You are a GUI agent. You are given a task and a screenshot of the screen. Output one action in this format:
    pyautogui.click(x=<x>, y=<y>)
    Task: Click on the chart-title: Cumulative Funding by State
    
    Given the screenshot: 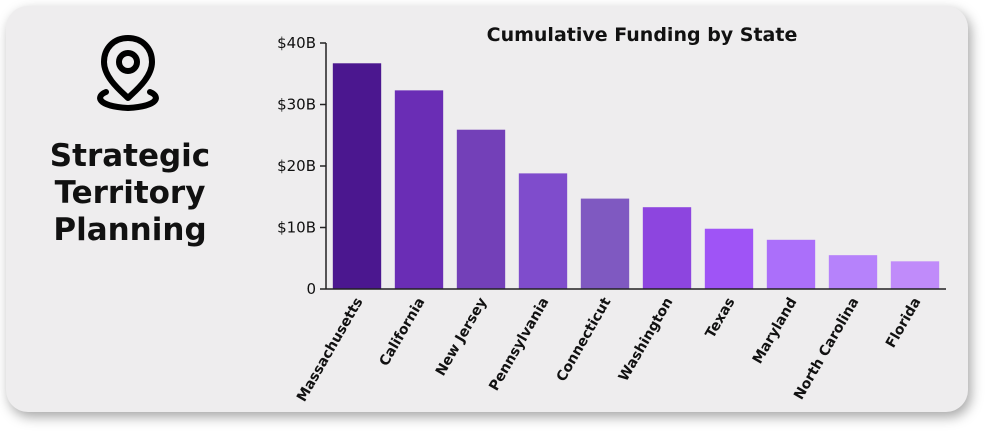 What is the action you would take?
    pyautogui.click(x=642, y=35)
    